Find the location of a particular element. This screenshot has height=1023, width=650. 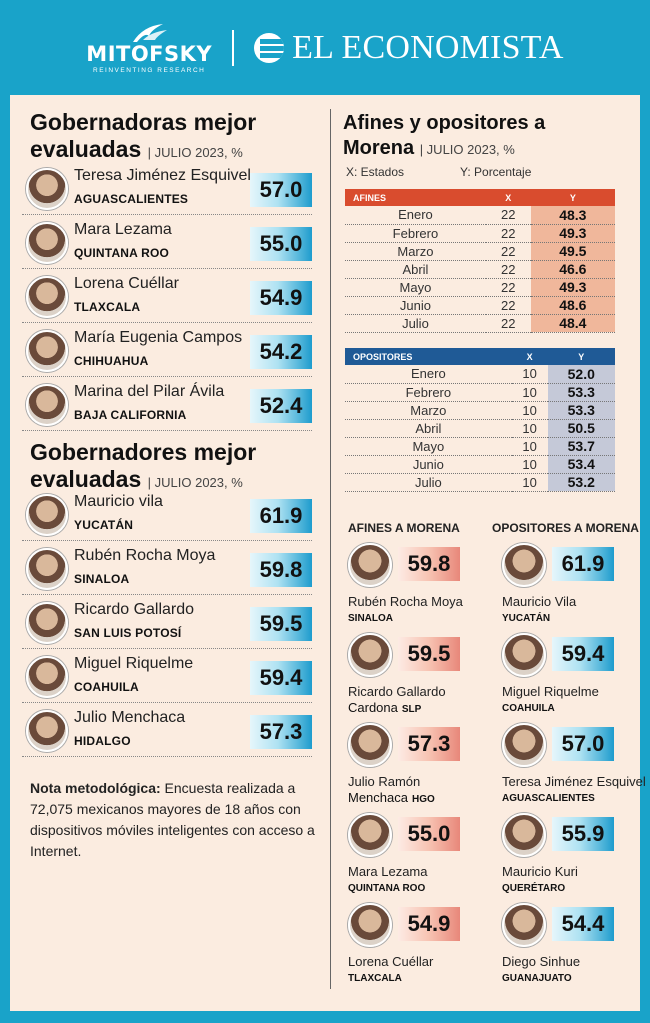

economista-mark-icon is located at coordinates (269, 47).